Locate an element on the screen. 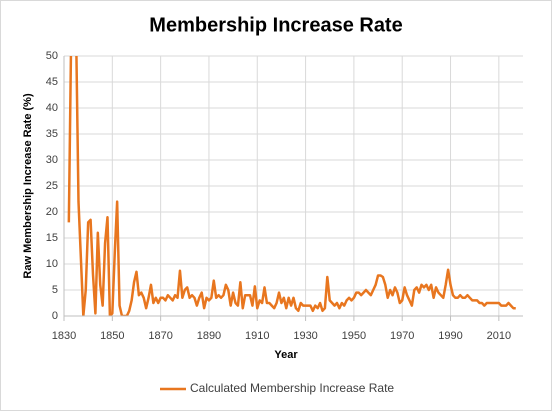 Image resolution: width=552 pixels, height=411 pixels. y-tick-label: 45 is located at coordinates (52, 82).